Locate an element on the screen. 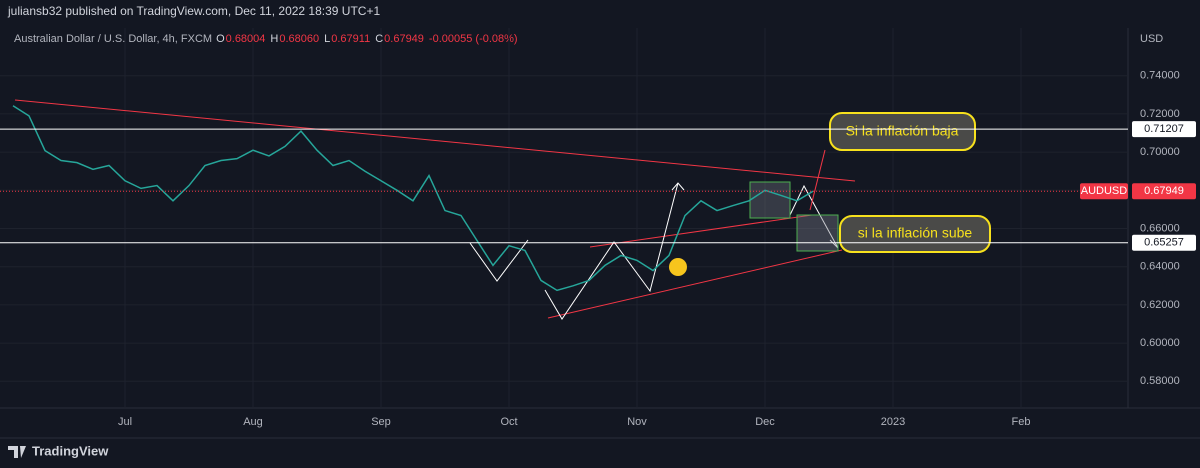 The height and width of the screenshot is (468, 1200). ohlc-value: 0.68004 is located at coordinates (246, 39).